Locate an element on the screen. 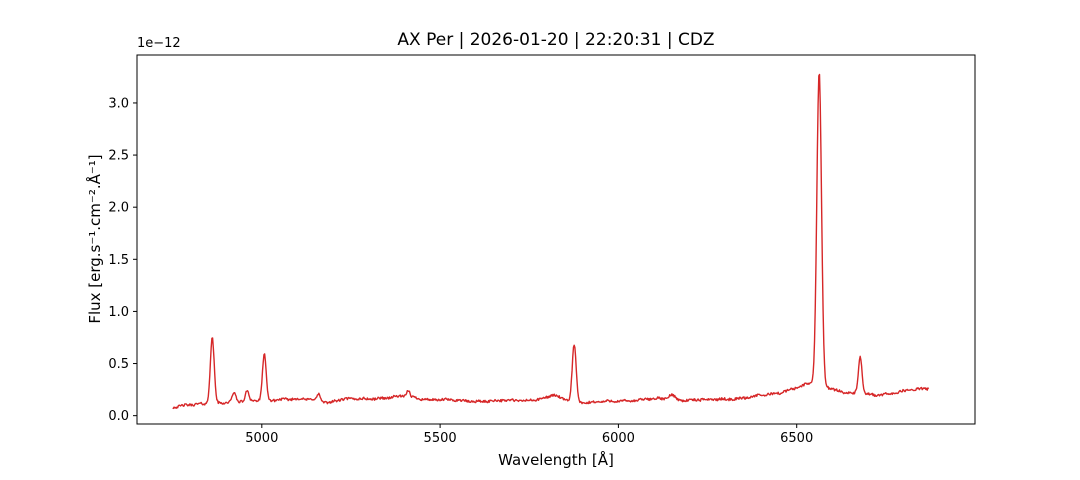 This screenshot has height=480, width=1080. y-axis-offset-label: 1e−12 is located at coordinates (159, 43).